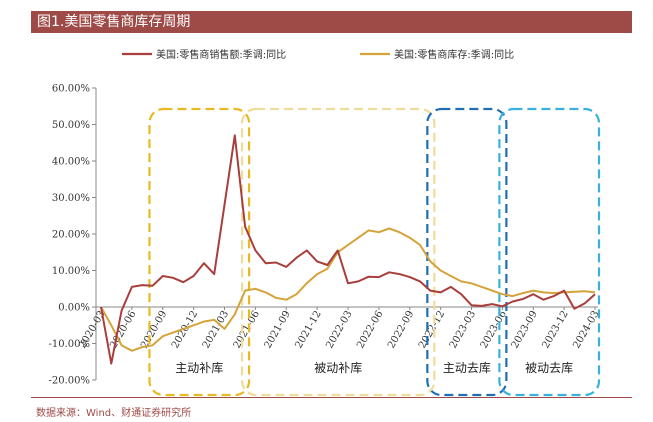  What do you see at coordinates (338, 367) in the screenshot?
I see `phase-box-passive-restock-label: 被动补库` at bounding box center [338, 367].